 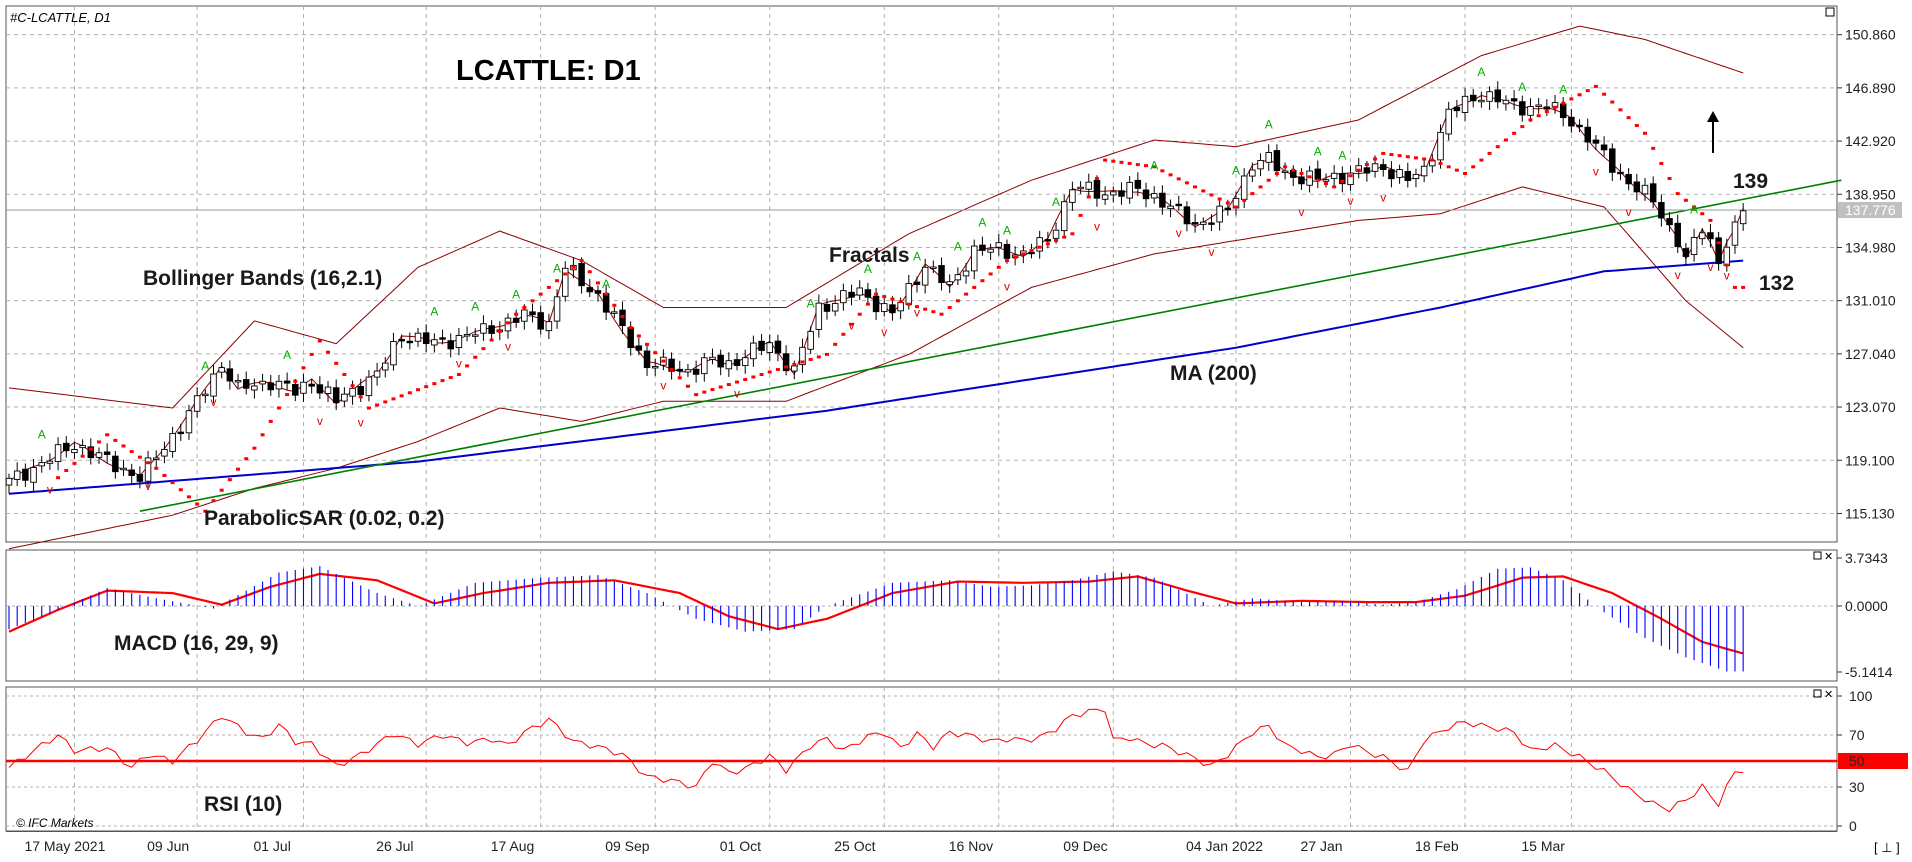 What do you see at coordinates (1870, 513) in the screenshot?
I see `price-tick-label: 115.130` at bounding box center [1870, 513].